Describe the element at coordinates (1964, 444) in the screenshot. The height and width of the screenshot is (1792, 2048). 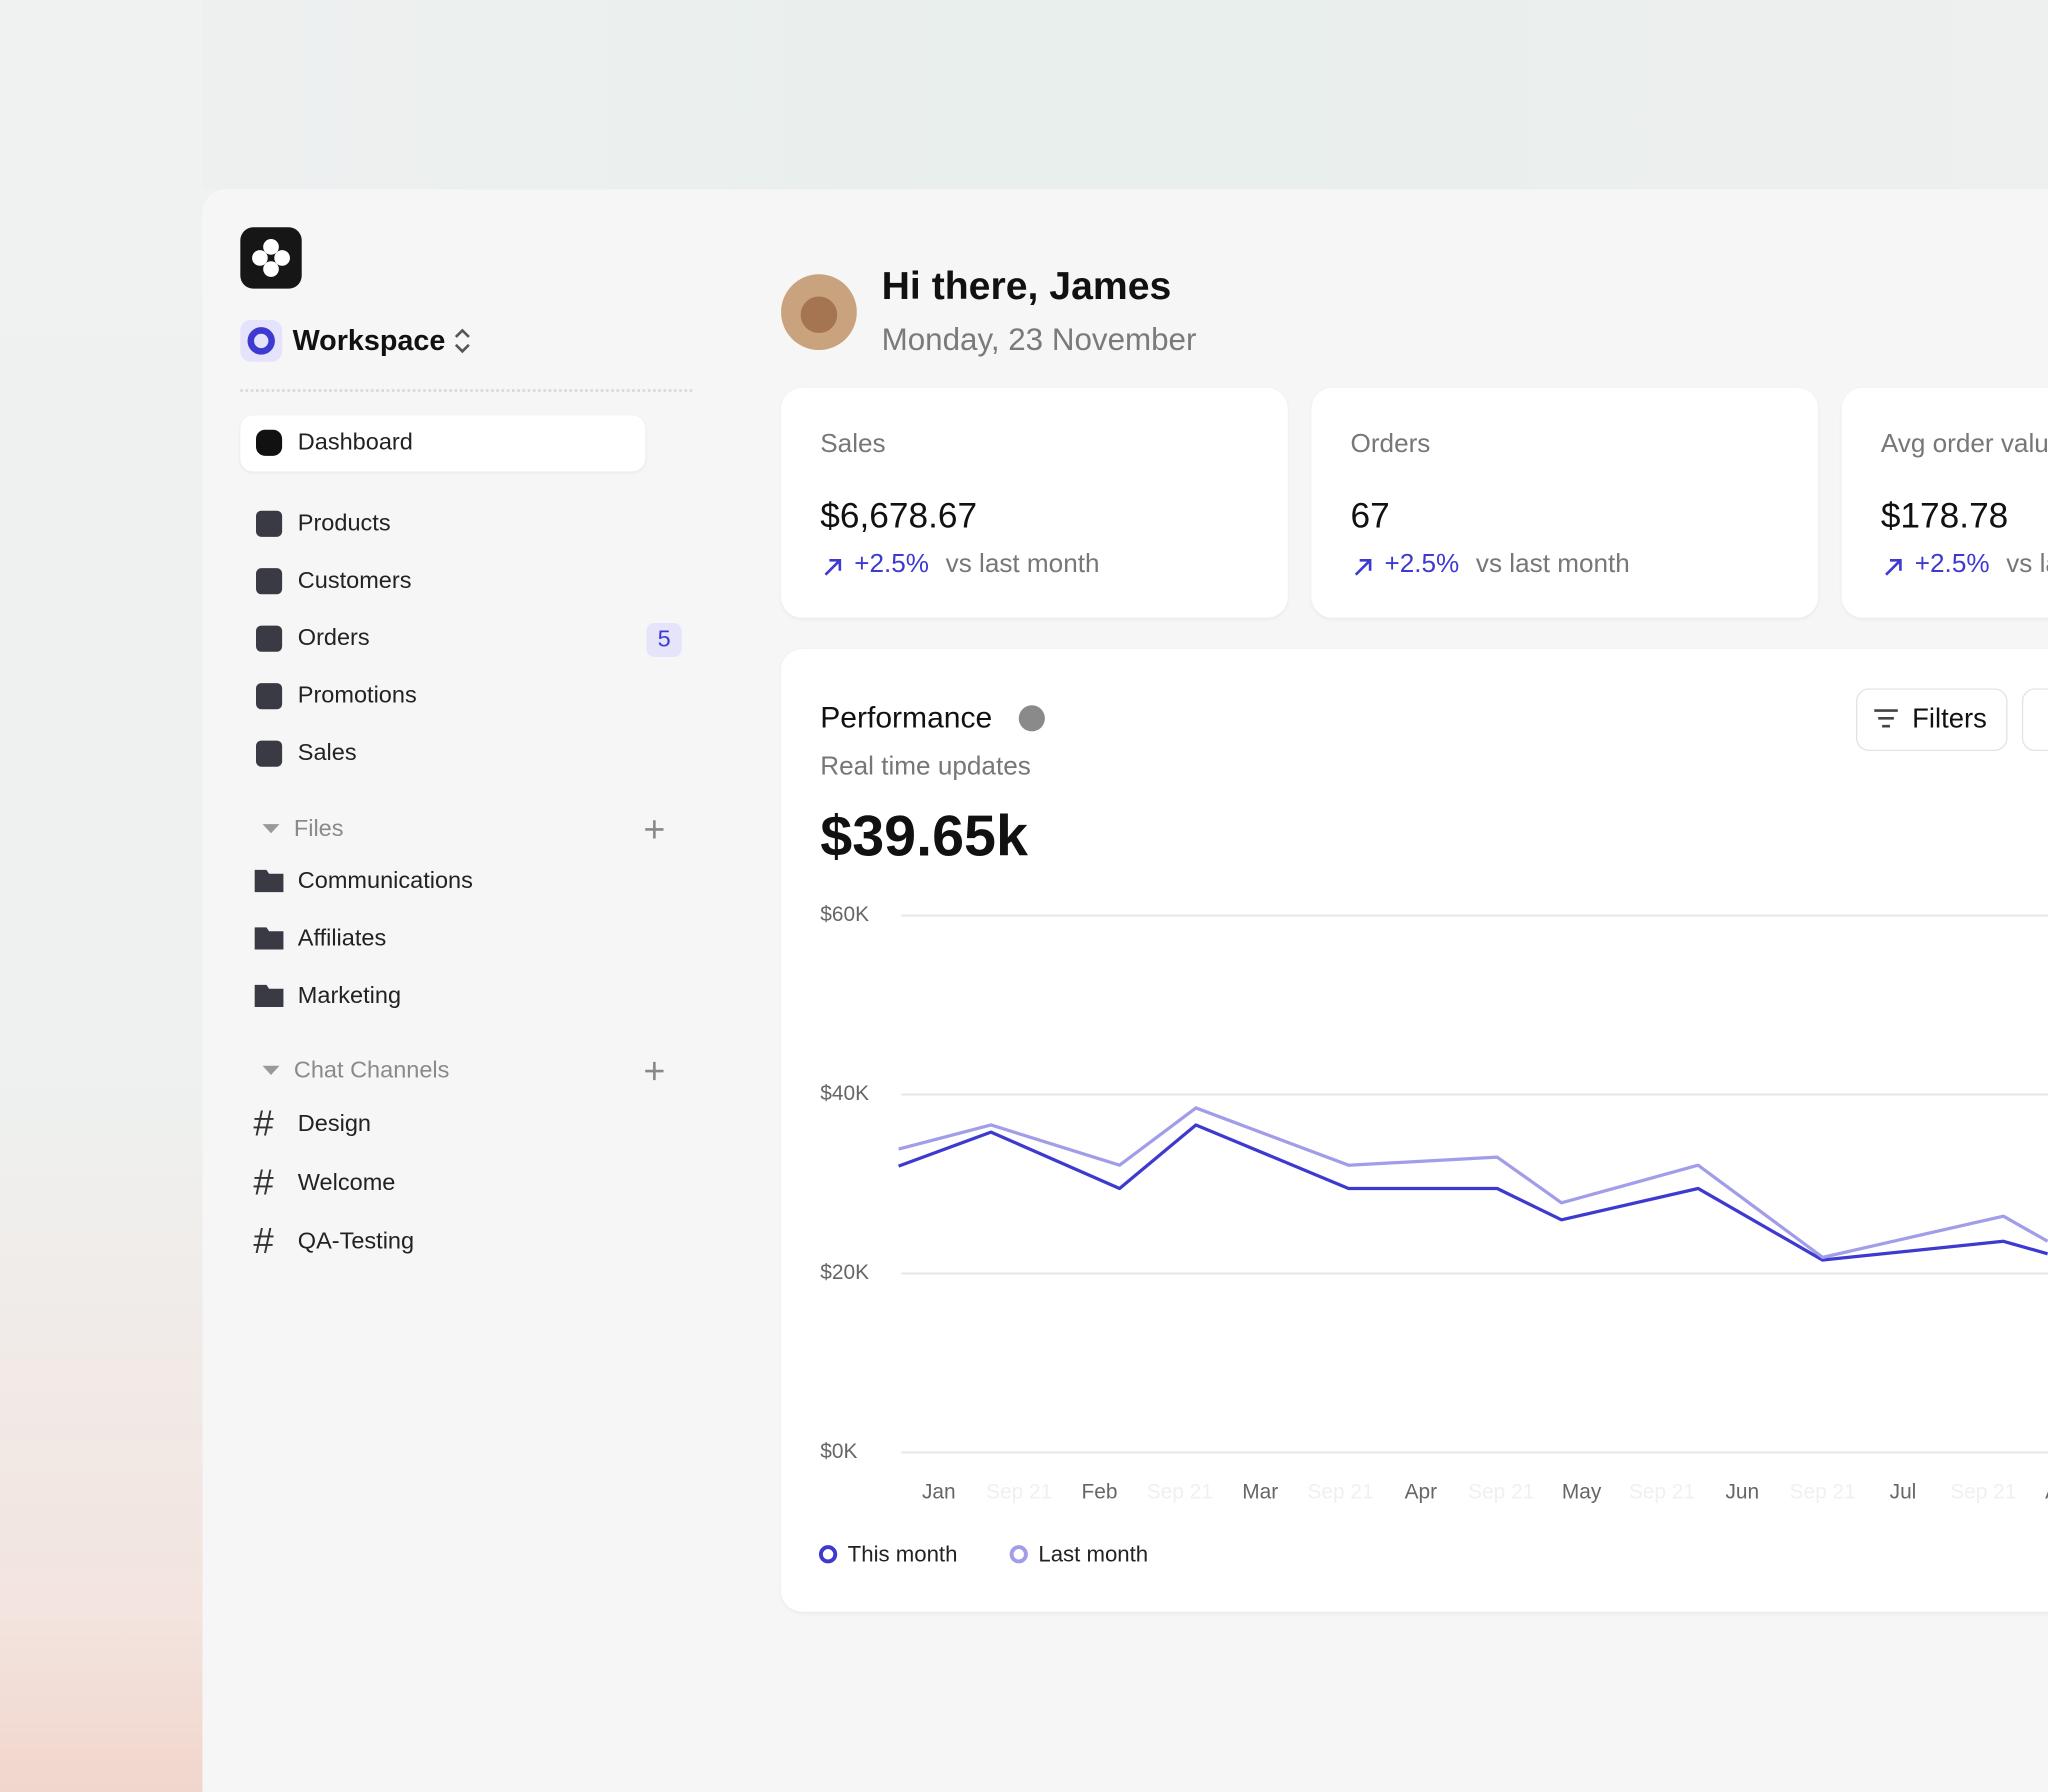
I see `card-title: Avg order value` at that location.